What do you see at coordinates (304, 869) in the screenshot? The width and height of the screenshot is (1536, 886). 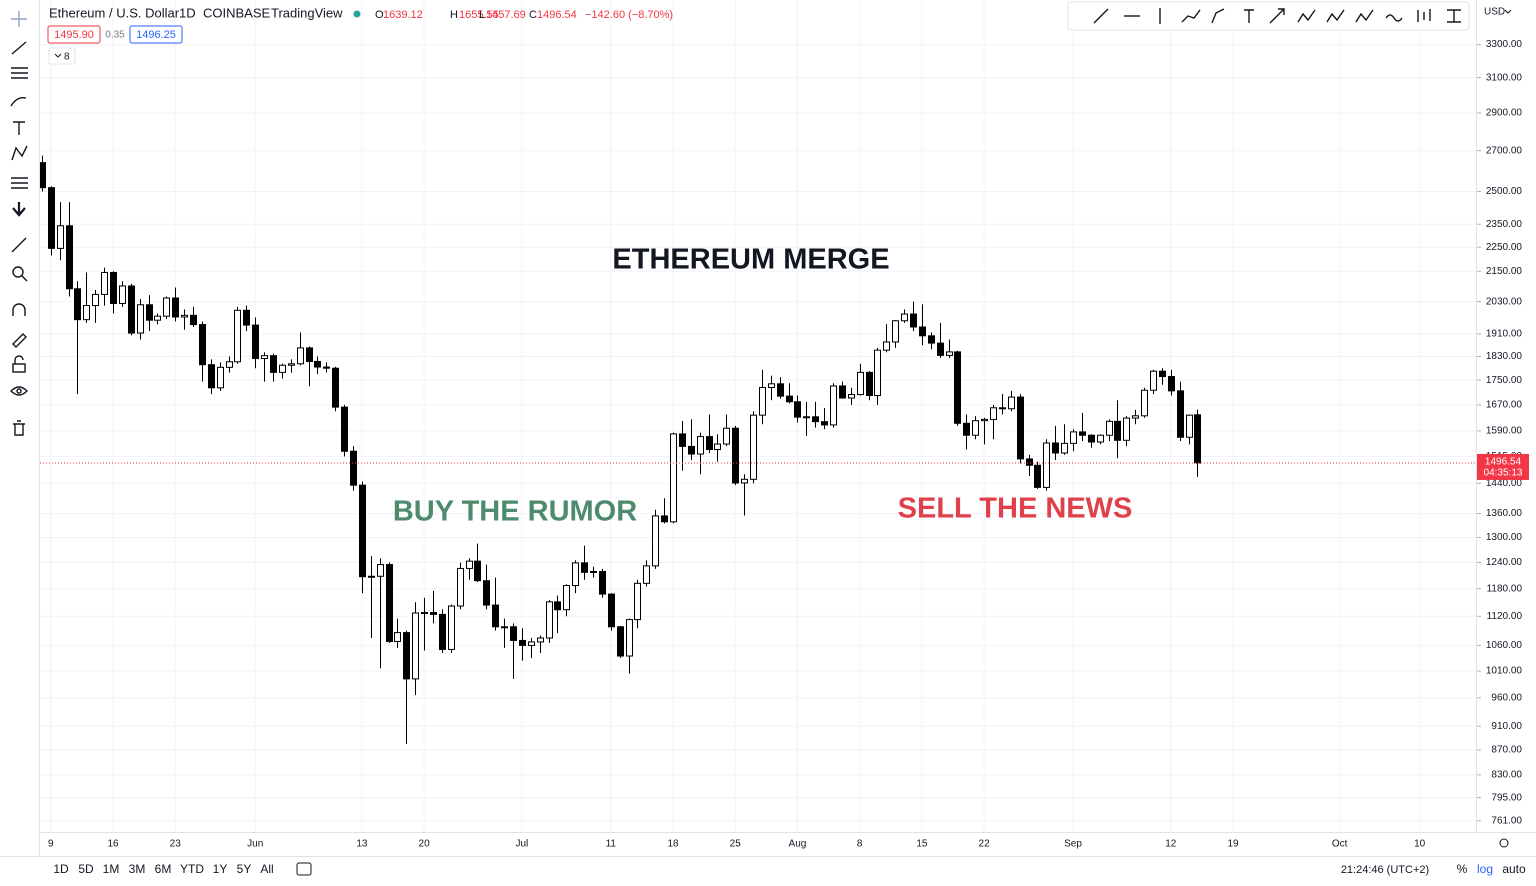 I see `date-range-icon` at bounding box center [304, 869].